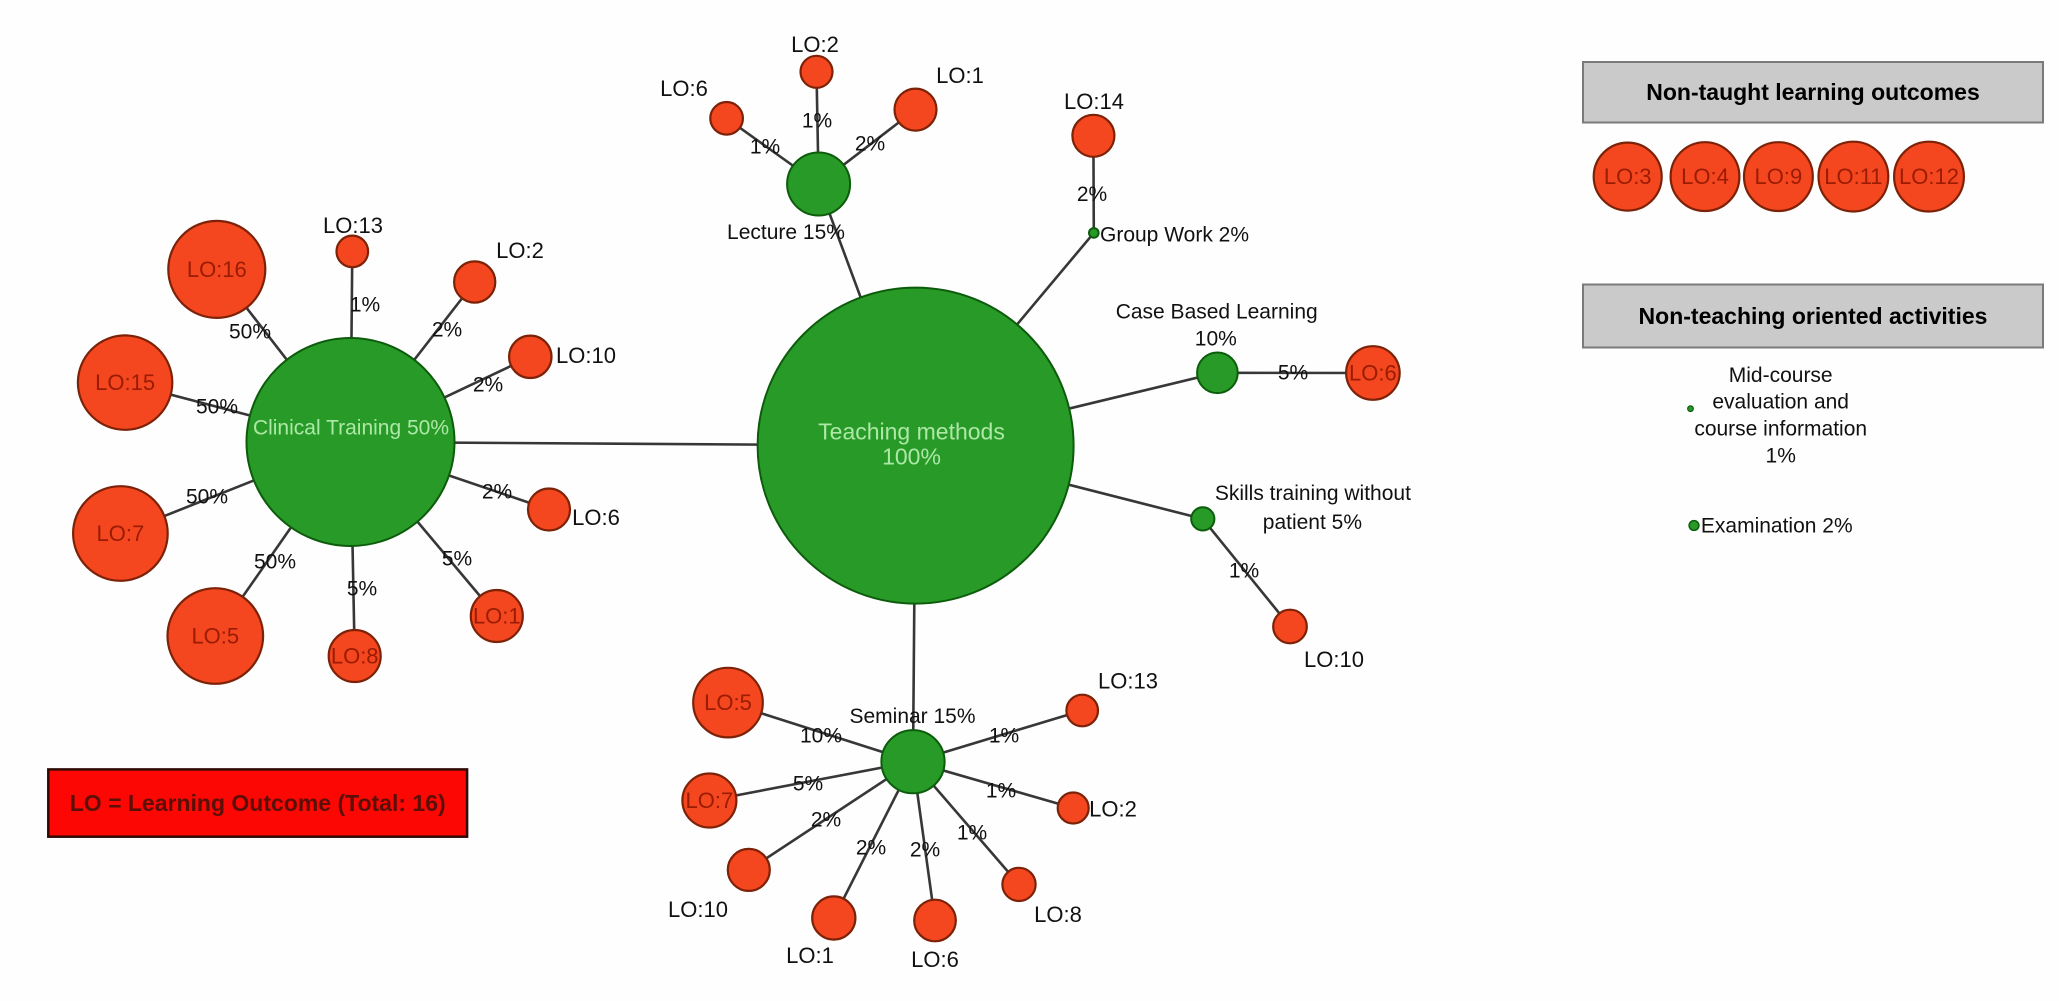 This screenshot has height=1001, width=2059. Describe the element at coordinates (1094, 101) in the screenshot. I see `svg-text: LO:14` at that location.